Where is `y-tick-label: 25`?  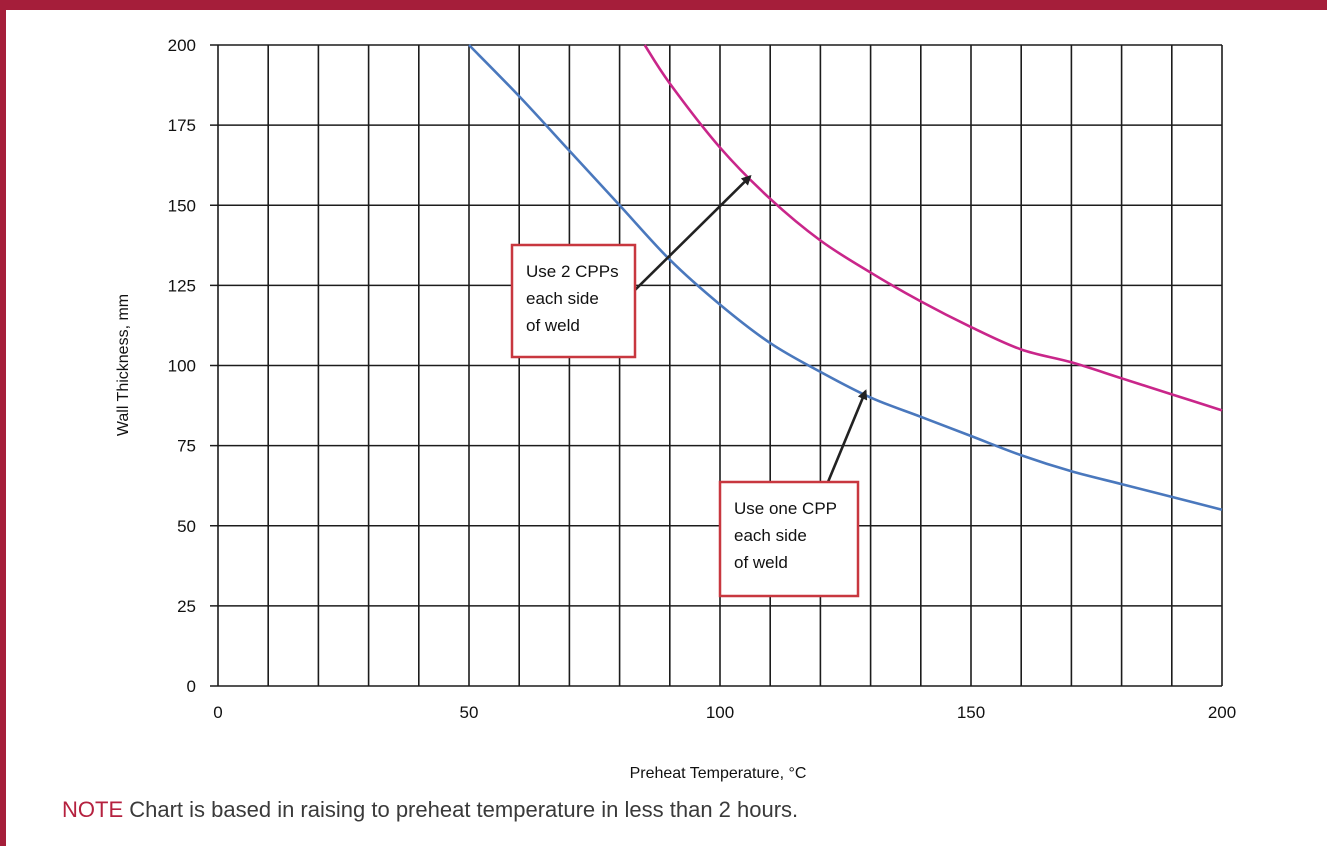
y-tick-label: 25 is located at coordinates (186, 606).